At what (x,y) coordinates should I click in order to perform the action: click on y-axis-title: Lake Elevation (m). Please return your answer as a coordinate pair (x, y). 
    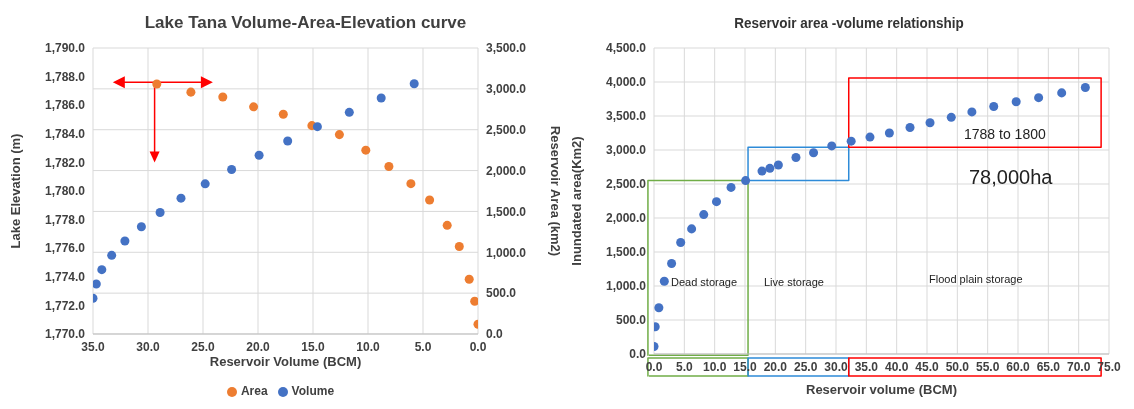
    Looking at the image, I should click on (15, 191).